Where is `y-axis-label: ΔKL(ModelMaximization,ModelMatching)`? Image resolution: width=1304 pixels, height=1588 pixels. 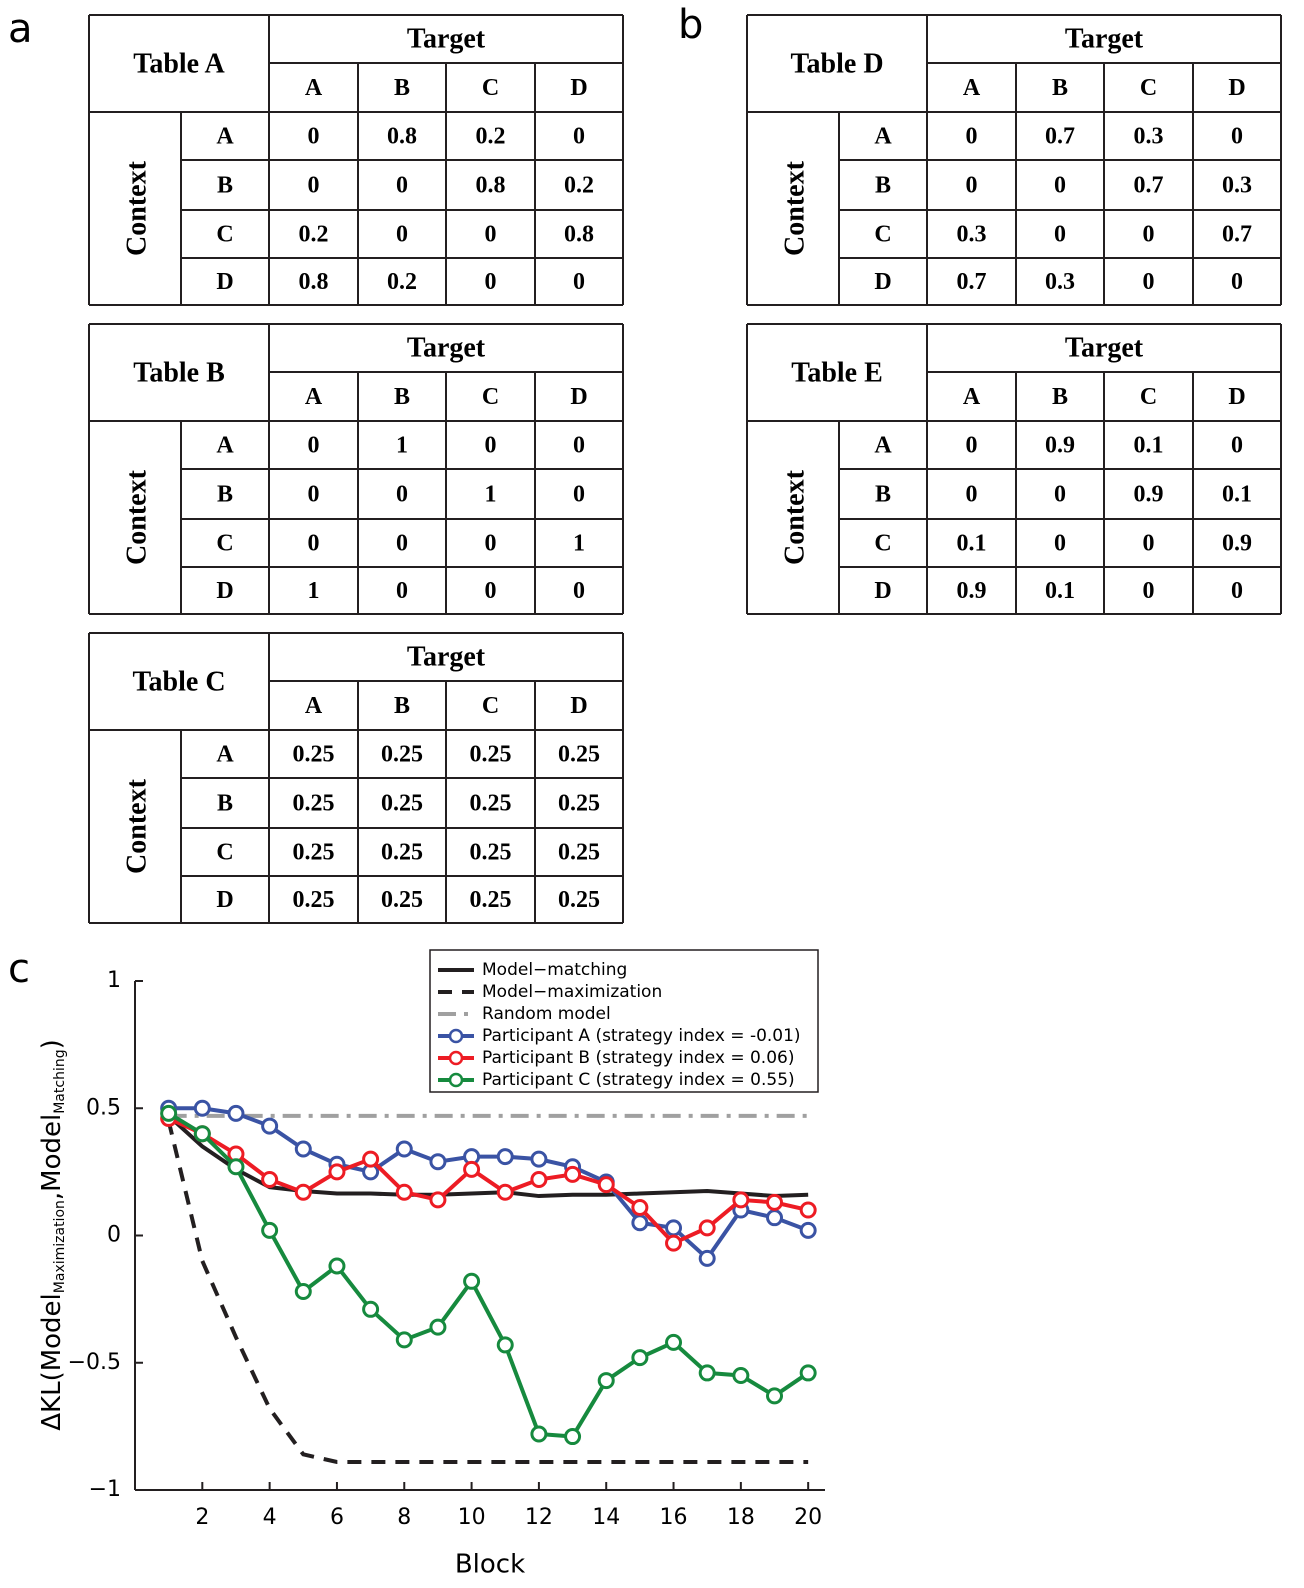
y-axis-label: ΔKL(ModelMaximization,ModelMatching) is located at coordinates (53, 1235).